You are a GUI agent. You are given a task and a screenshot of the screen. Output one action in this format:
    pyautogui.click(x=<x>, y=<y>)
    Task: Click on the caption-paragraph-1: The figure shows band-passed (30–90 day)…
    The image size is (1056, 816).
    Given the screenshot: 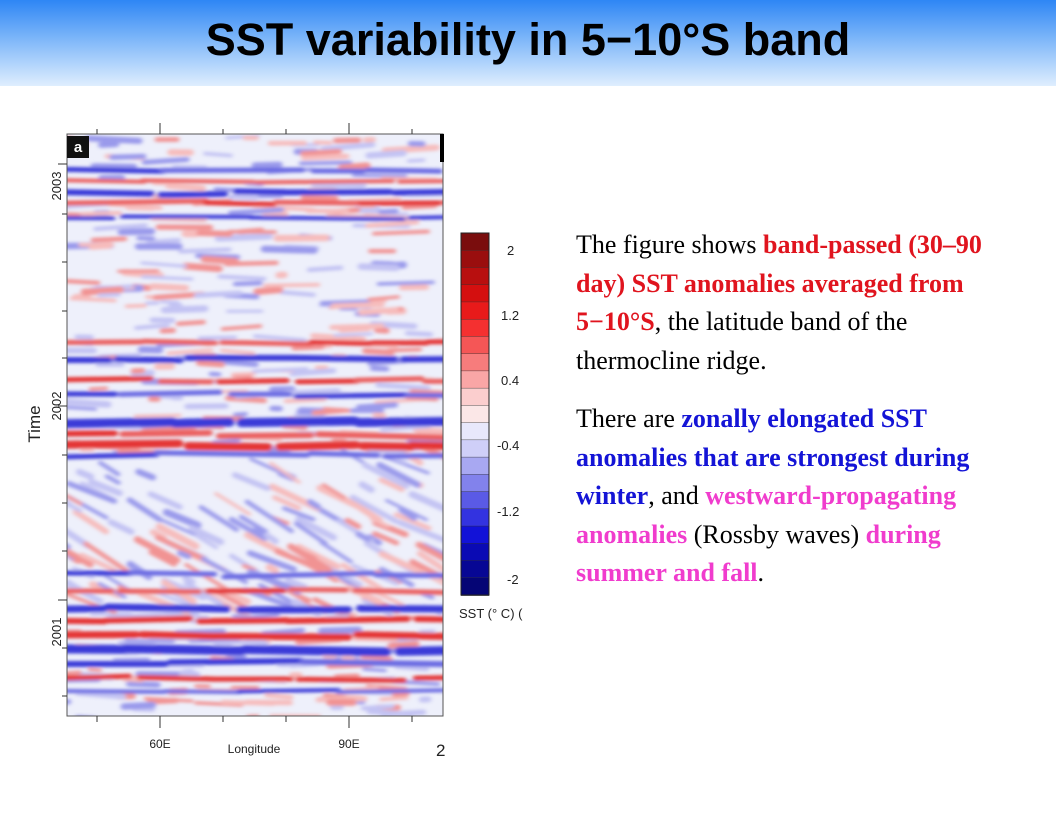 What is the action you would take?
    pyautogui.click(x=796, y=303)
    